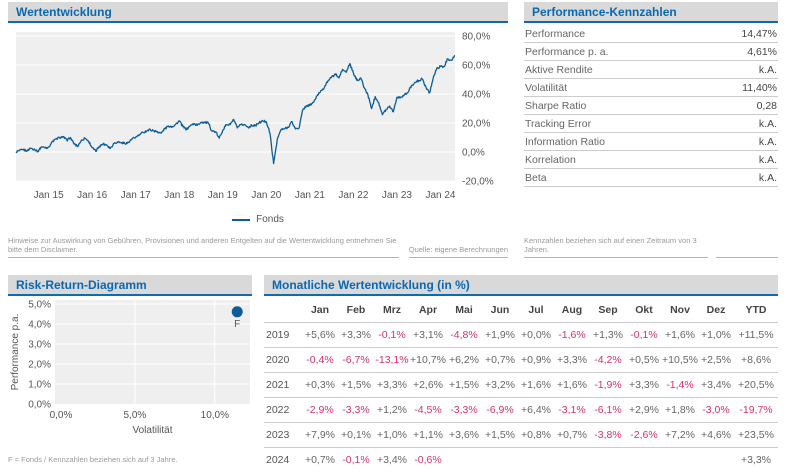  I want to click on scatter-y-tick-label: 3,0%, so click(39, 345).